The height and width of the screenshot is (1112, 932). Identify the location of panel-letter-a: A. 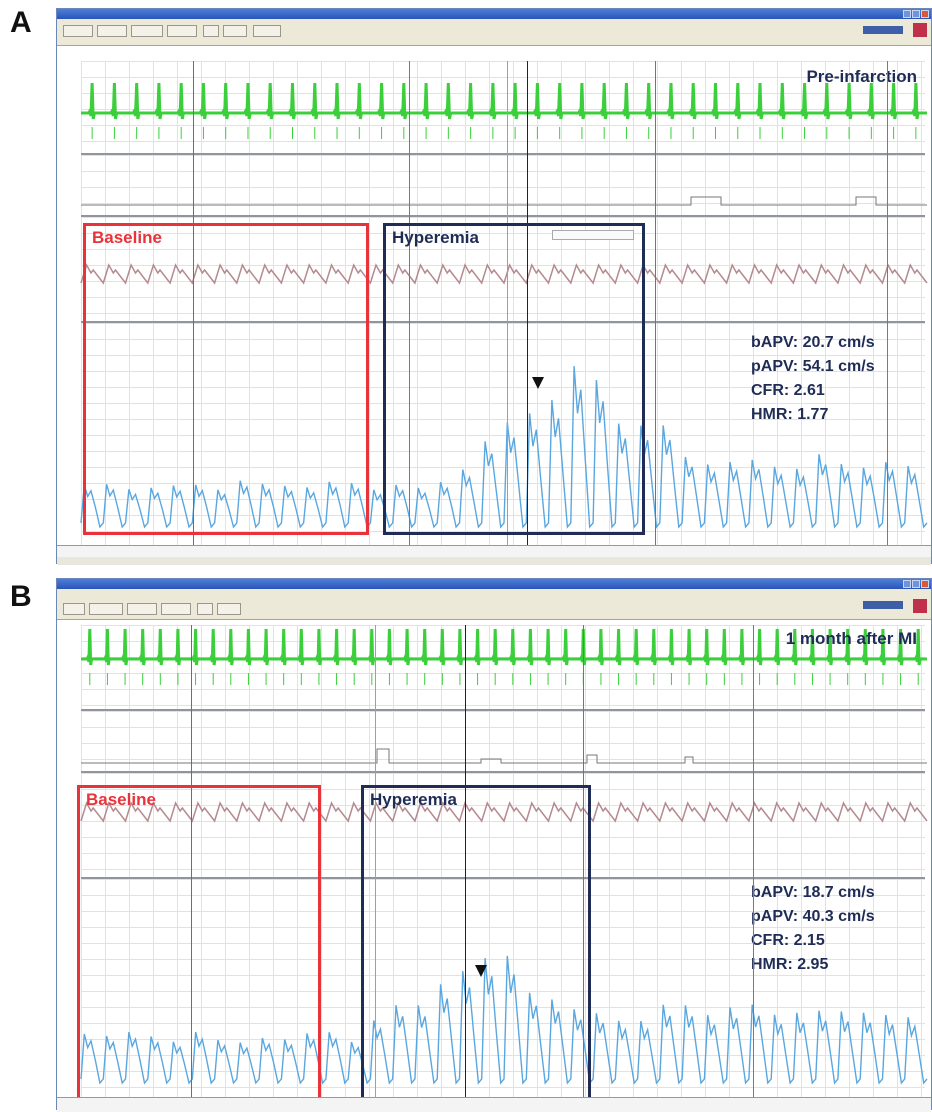
(21, 22).